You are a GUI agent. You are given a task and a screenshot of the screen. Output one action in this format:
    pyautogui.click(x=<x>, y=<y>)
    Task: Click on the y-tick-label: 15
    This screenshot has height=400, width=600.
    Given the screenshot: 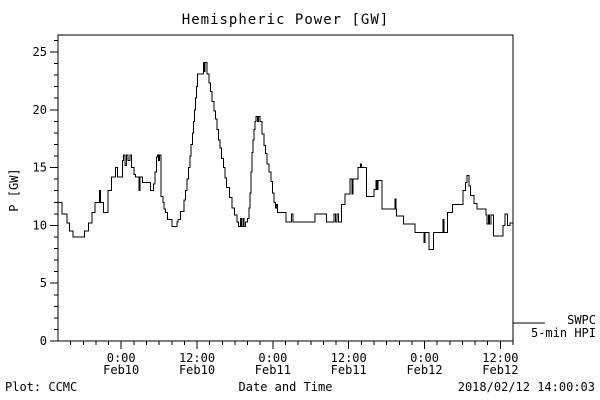 What is the action you would take?
    pyautogui.click(x=40, y=168)
    